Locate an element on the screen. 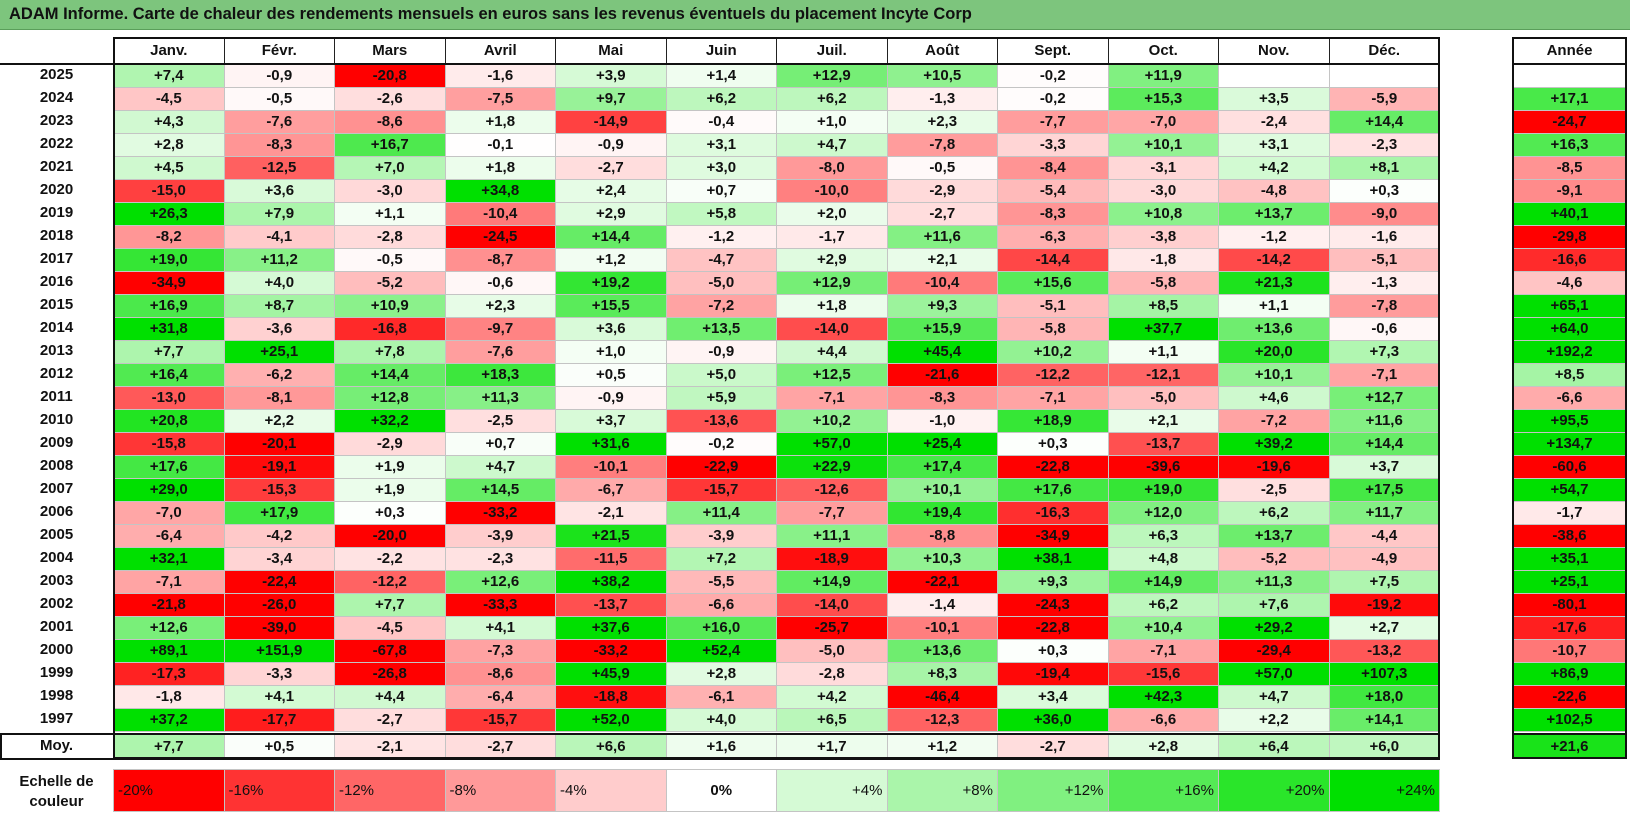  heatmap-cell: -0,6 is located at coordinates (500, 283).